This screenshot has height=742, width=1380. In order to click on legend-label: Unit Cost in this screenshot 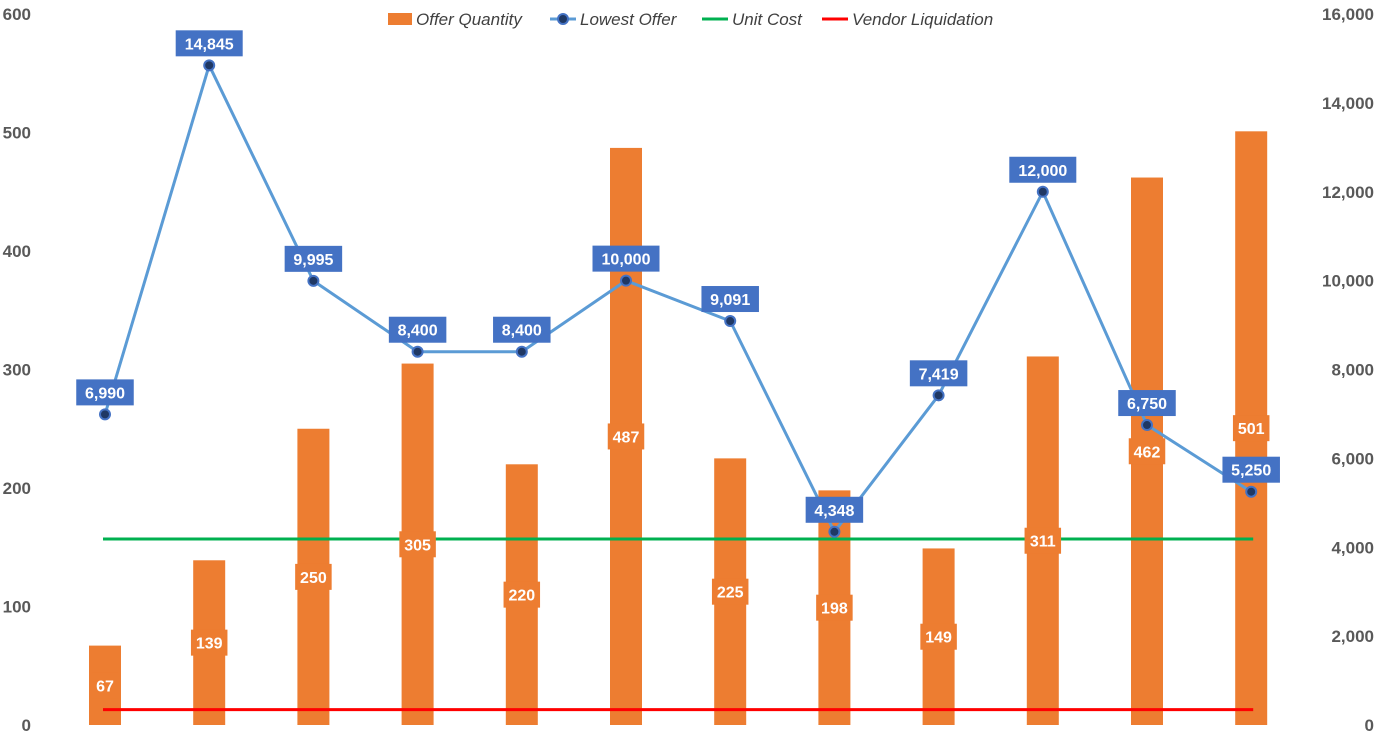, I will do `click(767, 19)`.